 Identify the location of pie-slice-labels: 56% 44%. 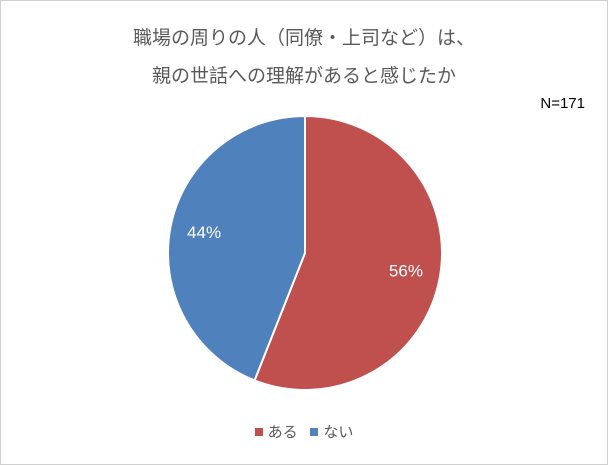
(305, 252).